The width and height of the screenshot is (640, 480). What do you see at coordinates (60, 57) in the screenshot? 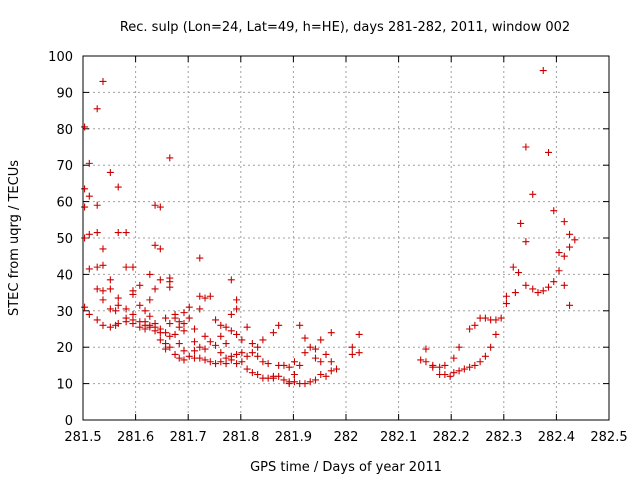
I see `y-tick-label: 100` at bounding box center [60, 57].